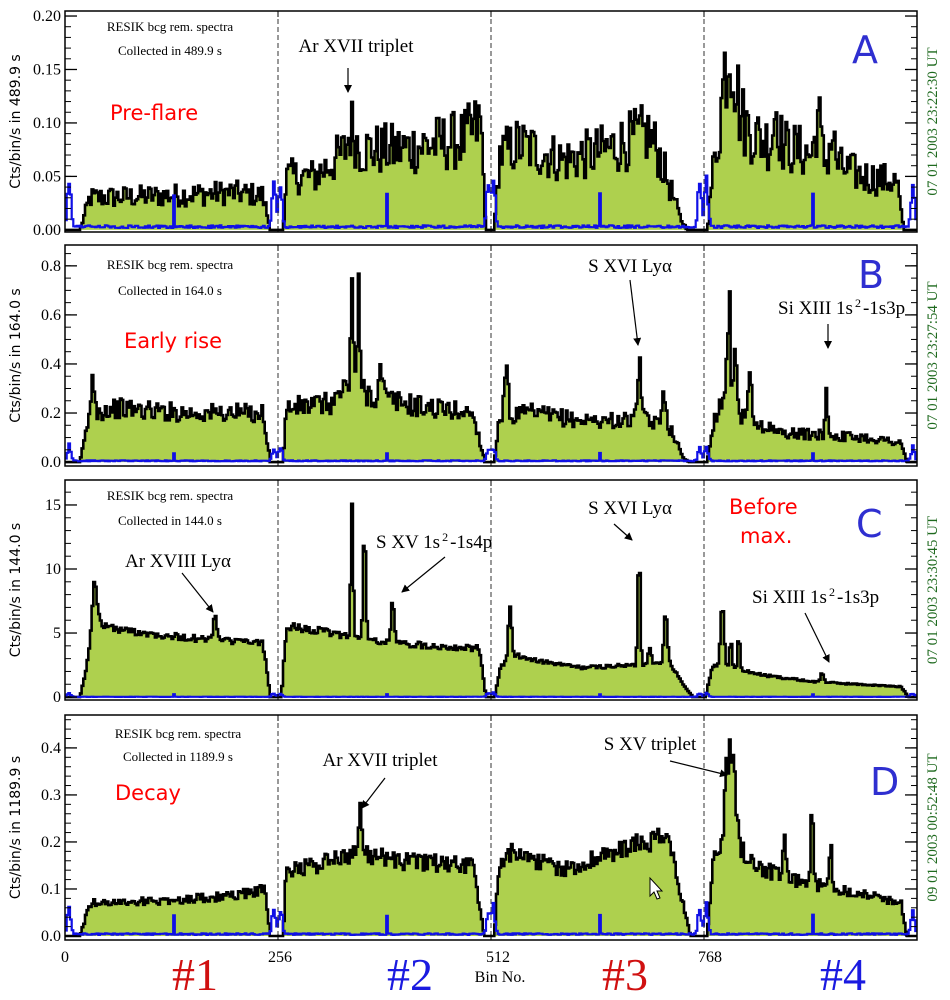 The height and width of the screenshot is (1000, 950). What do you see at coordinates (170, 290) in the screenshot?
I see `info-duration: Collected in 164.0 s` at bounding box center [170, 290].